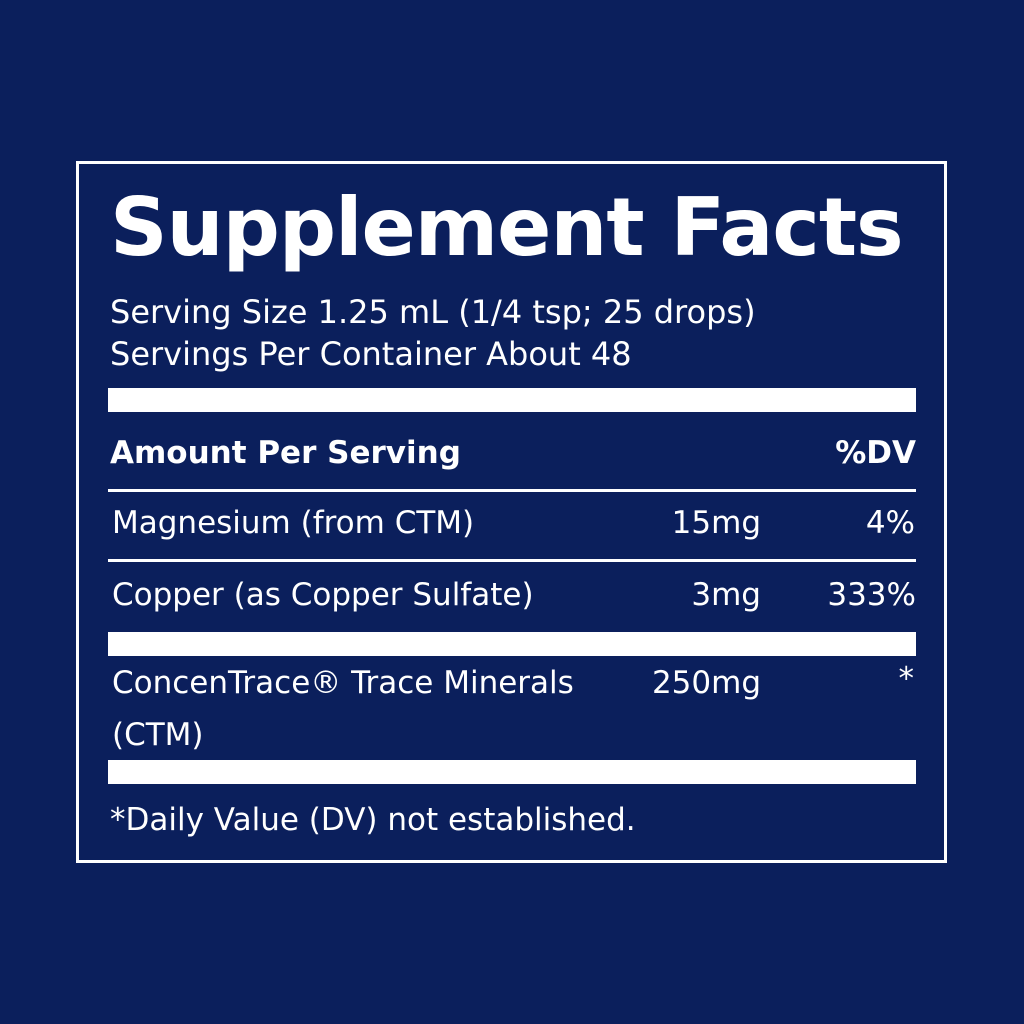  I want to click on dv-header: %DV, so click(875, 453).